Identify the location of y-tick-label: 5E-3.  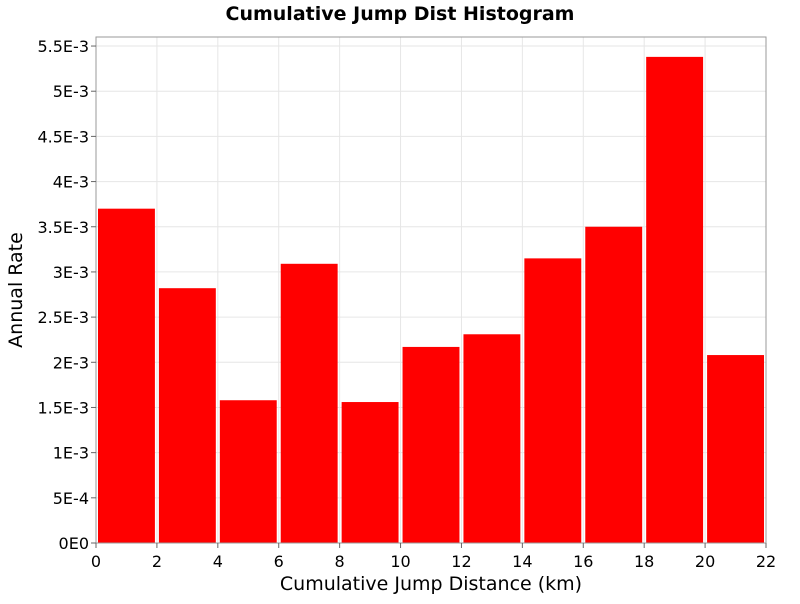
(71, 91).